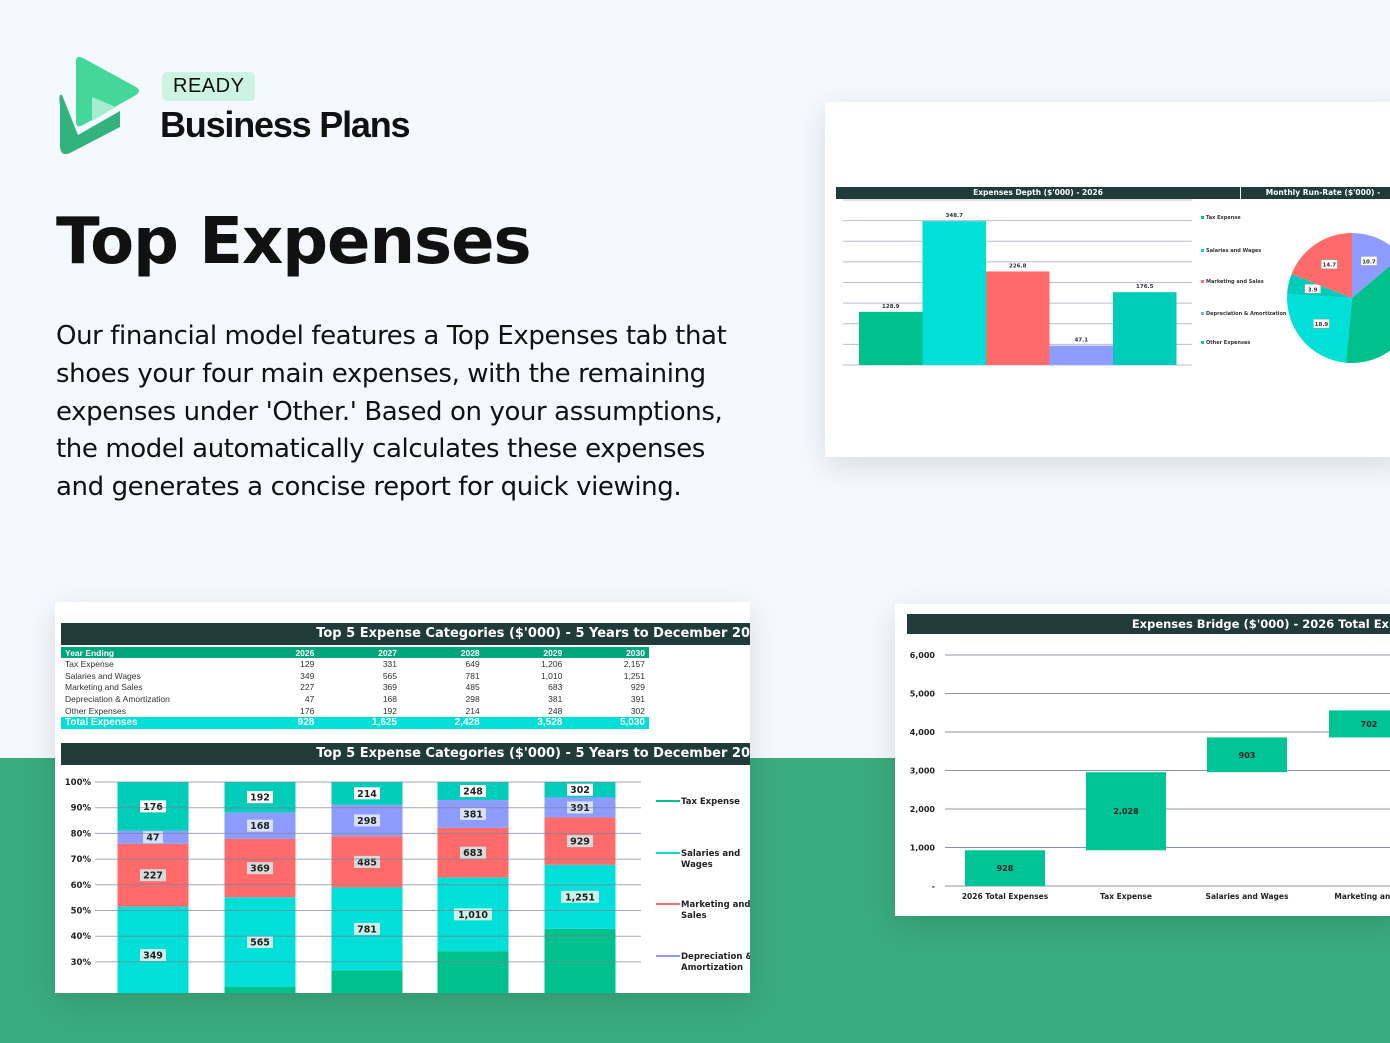 Image resolution: width=1390 pixels, height=1043 pixels. Describe the element at coordinates (307, 663) in the screenshot. I see `table-cell: 129` at that location.